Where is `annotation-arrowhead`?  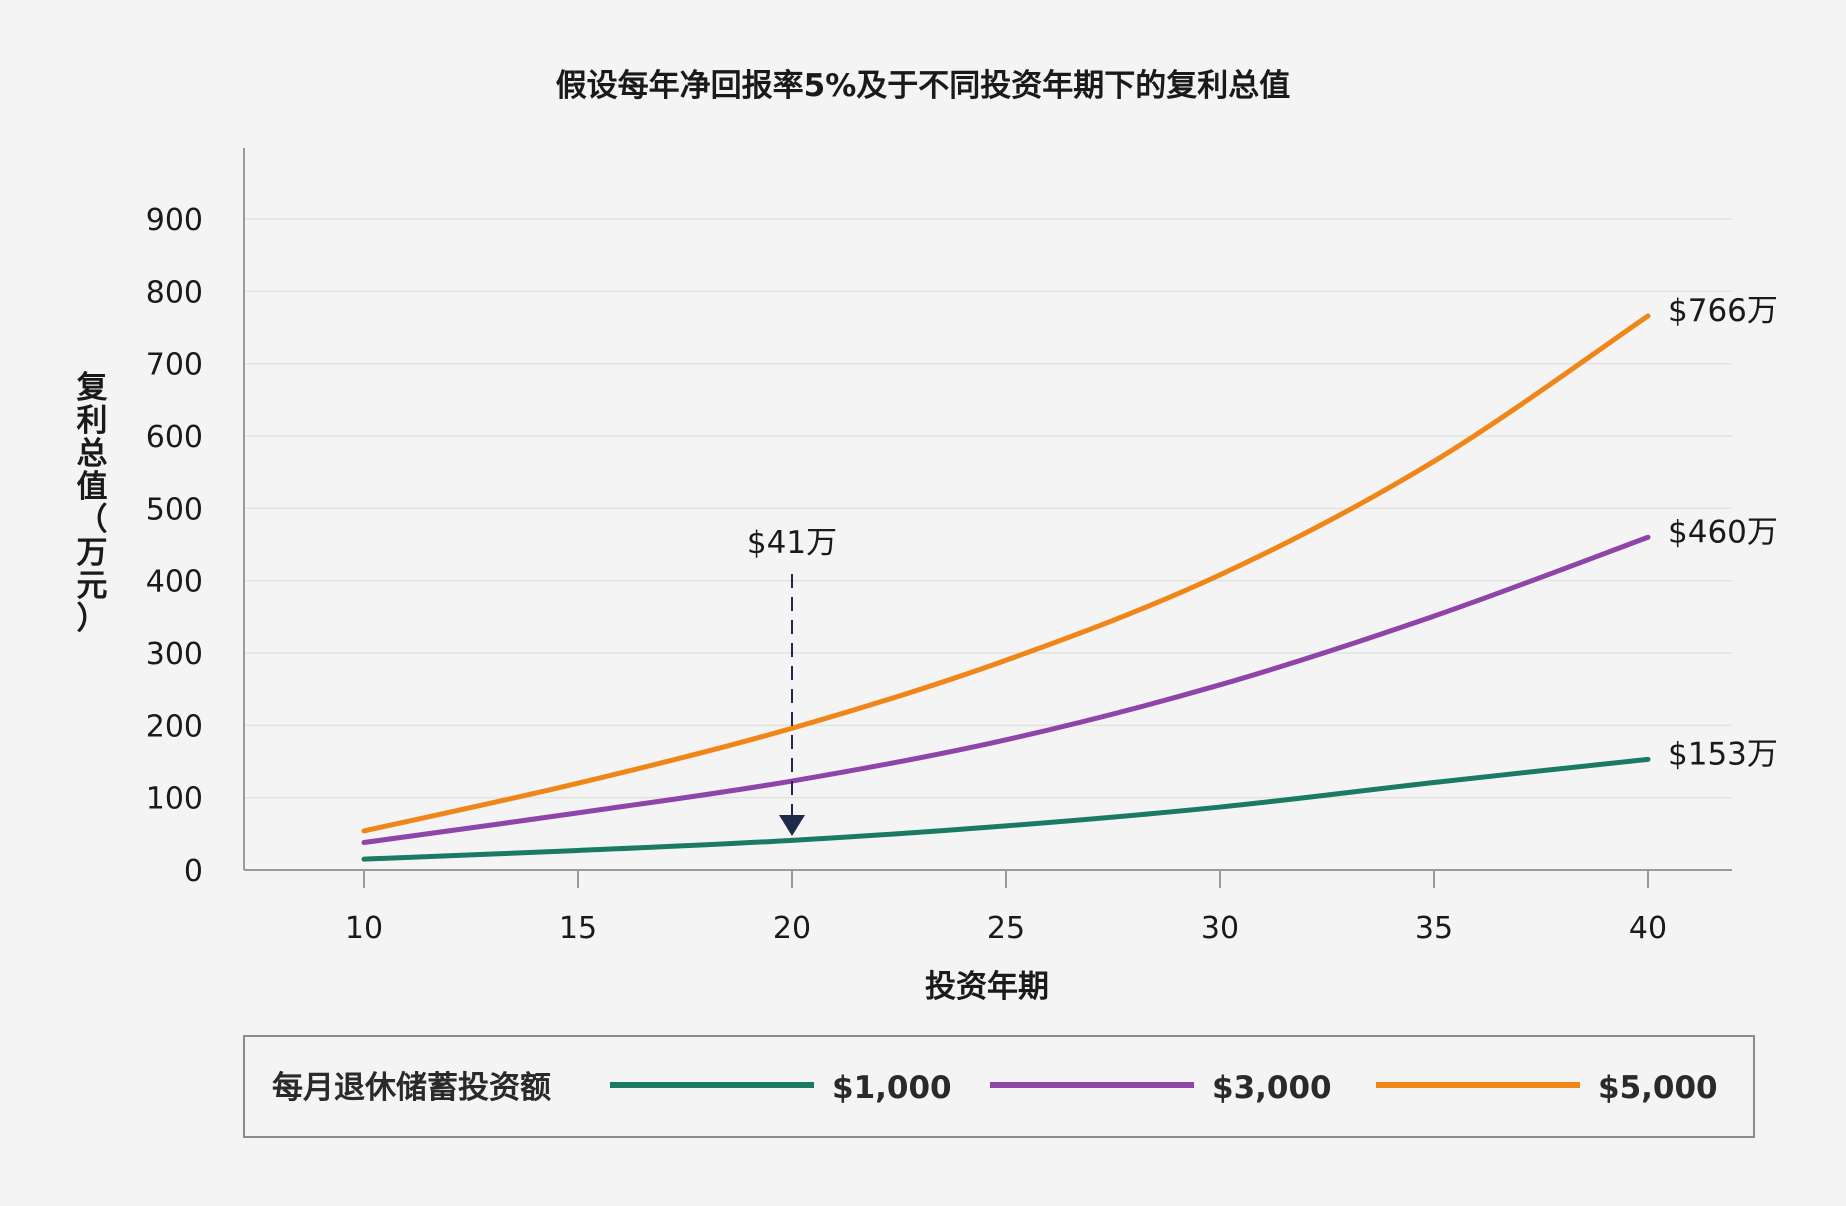 annotation-arrowhead is located at coordinates (792, 825).